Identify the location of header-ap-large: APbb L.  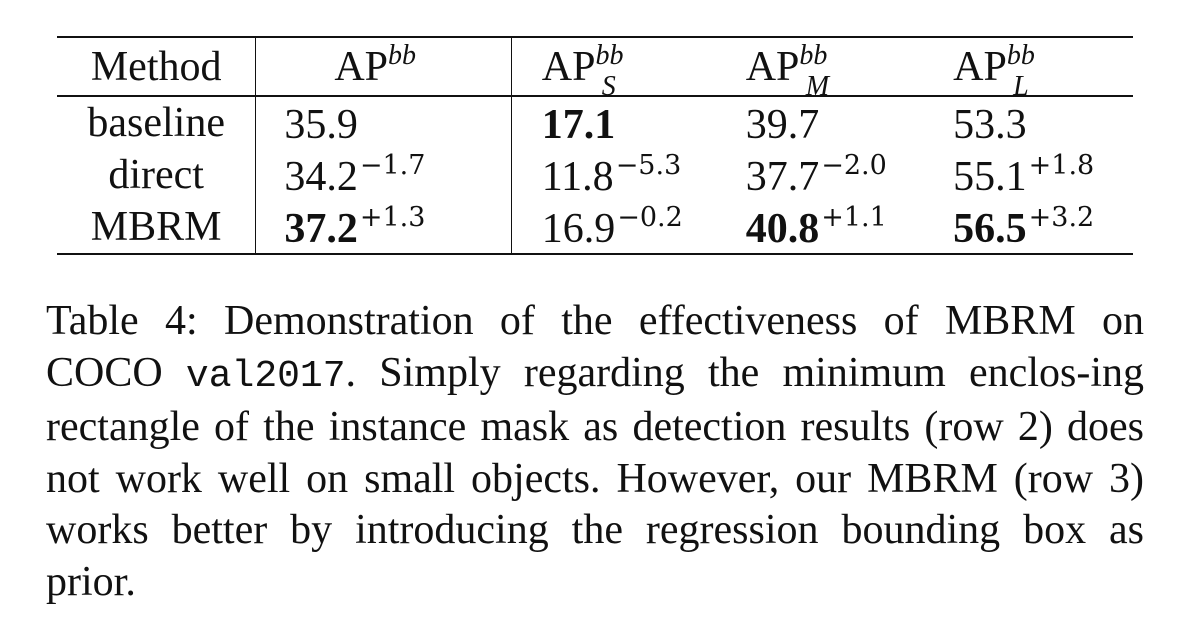
(1043, 68).